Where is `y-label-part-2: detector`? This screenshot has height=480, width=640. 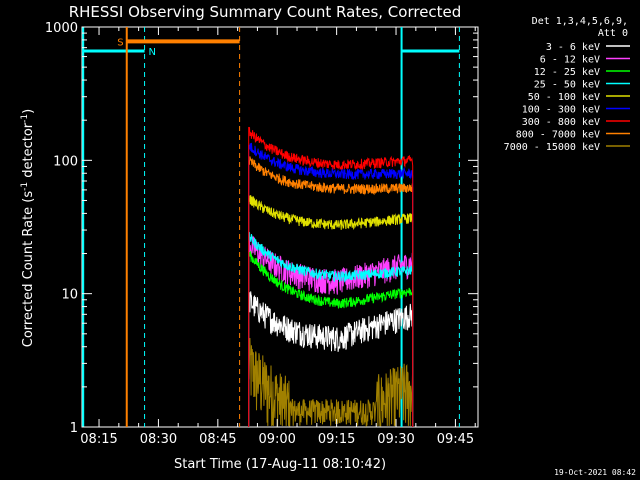
y-label-part-2: detector is located at coordinates (28, 152).